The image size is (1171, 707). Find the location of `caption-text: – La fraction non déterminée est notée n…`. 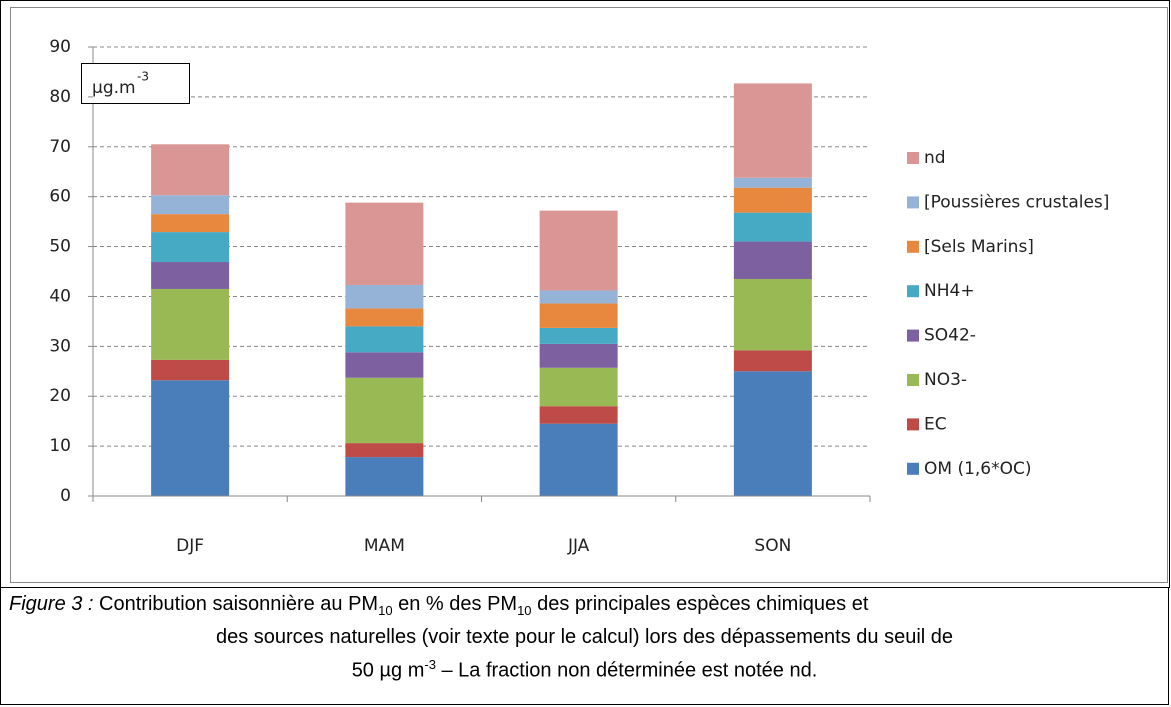

caption-text: – La fraction non déterminée est notée n… is located at coordinates (626, 670).